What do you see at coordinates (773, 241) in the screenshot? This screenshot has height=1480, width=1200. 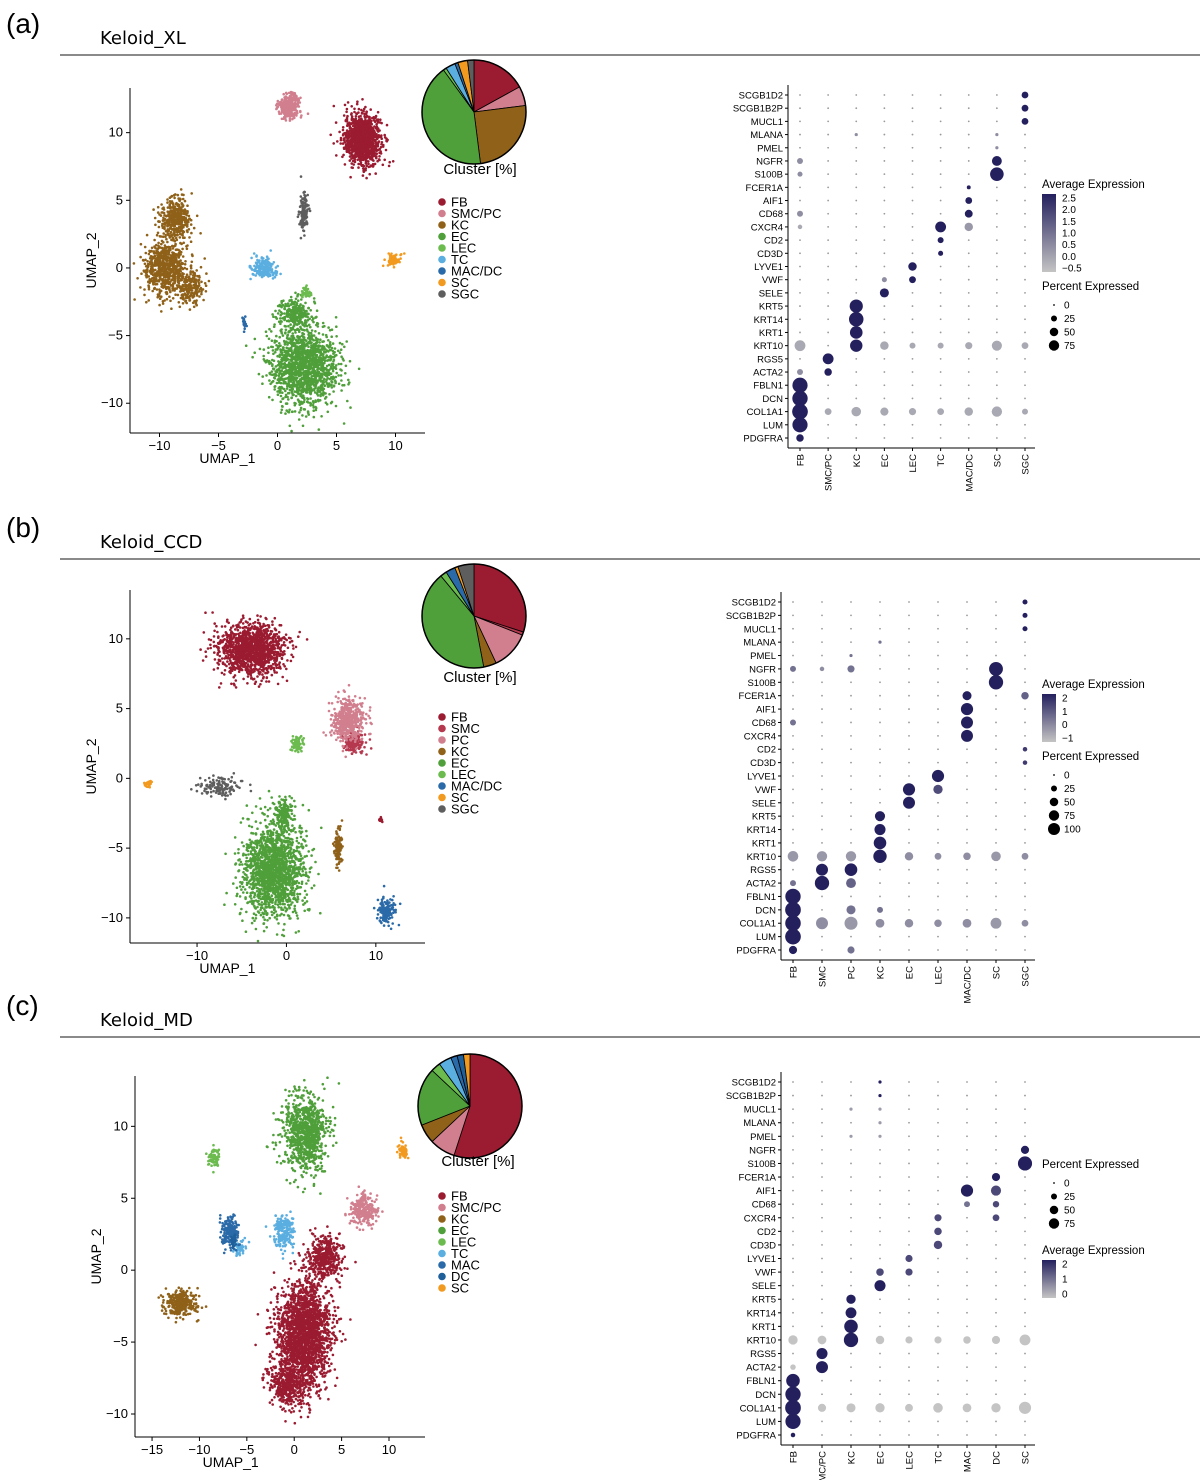 I see `gene-label: CD2` at bounding box center [773, 241].